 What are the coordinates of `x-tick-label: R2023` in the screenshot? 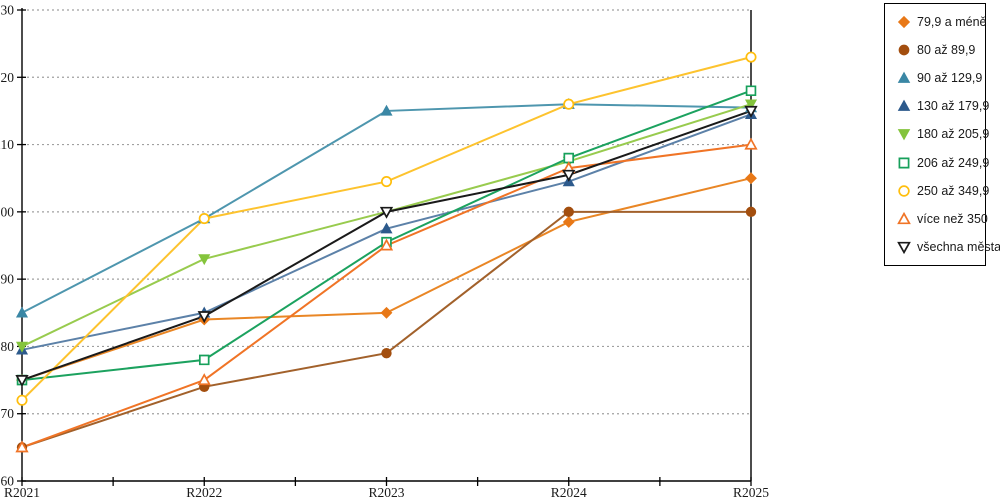 It's located at (386, 492).